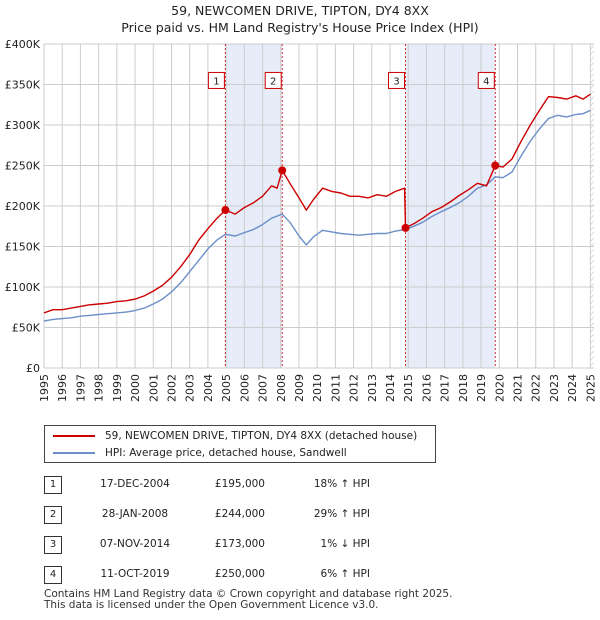 This screenshot has width=600, height=620. I want to click on x-tick-label: 2025, so click(590, 388).